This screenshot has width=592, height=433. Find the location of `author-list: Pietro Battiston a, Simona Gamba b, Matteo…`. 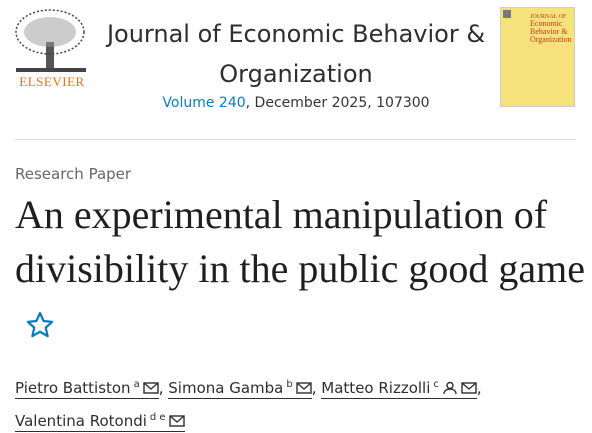

author-list: Pietro Battiston a, Simona Gamba b, Matteo… is located at coordinates (301, 401).